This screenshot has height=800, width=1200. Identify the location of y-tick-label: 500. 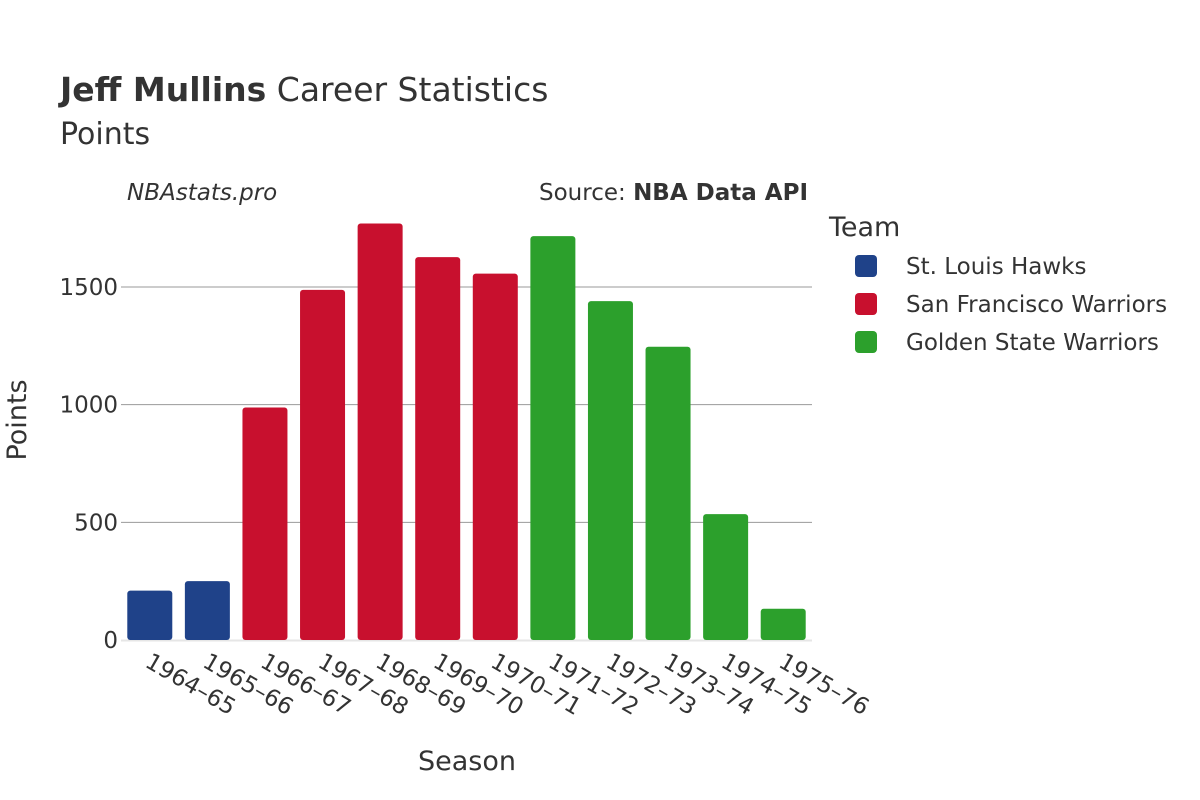
(96, 523).